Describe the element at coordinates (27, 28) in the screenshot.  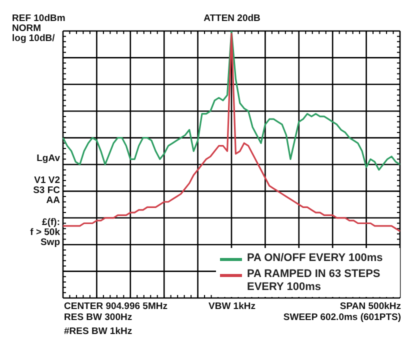
I see `text: NORM` at that location.